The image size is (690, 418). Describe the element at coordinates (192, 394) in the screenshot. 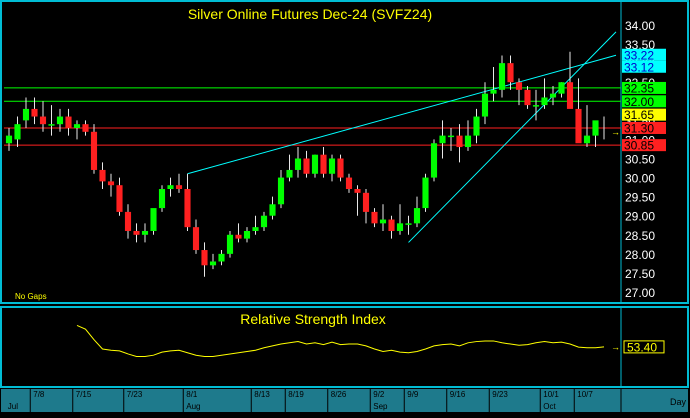

I see `x-tick-label: 8/1` at that location.